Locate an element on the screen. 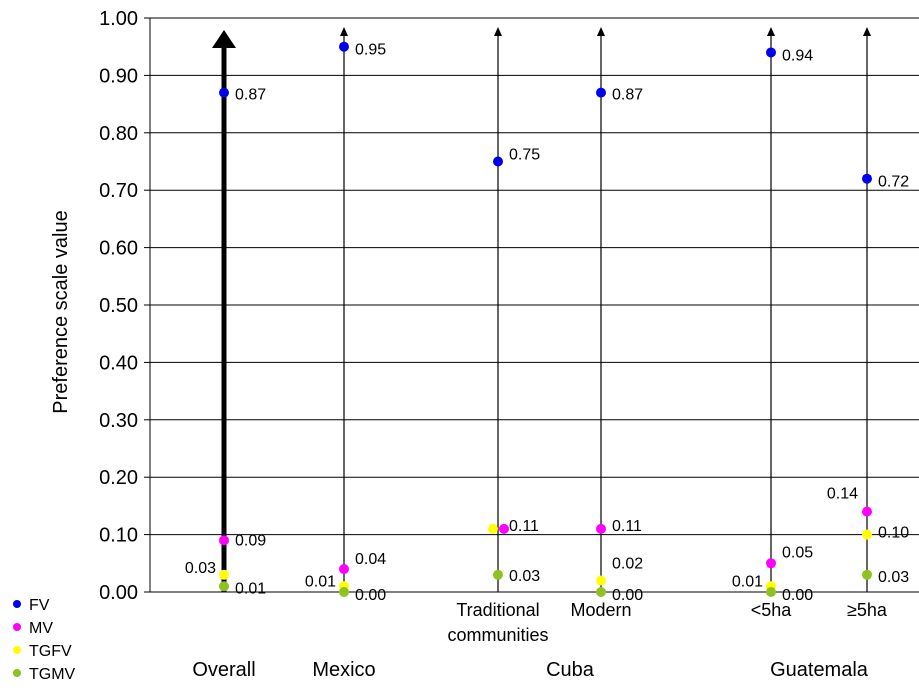  legend-marker-tgfv is located at coordinates (17, 650).